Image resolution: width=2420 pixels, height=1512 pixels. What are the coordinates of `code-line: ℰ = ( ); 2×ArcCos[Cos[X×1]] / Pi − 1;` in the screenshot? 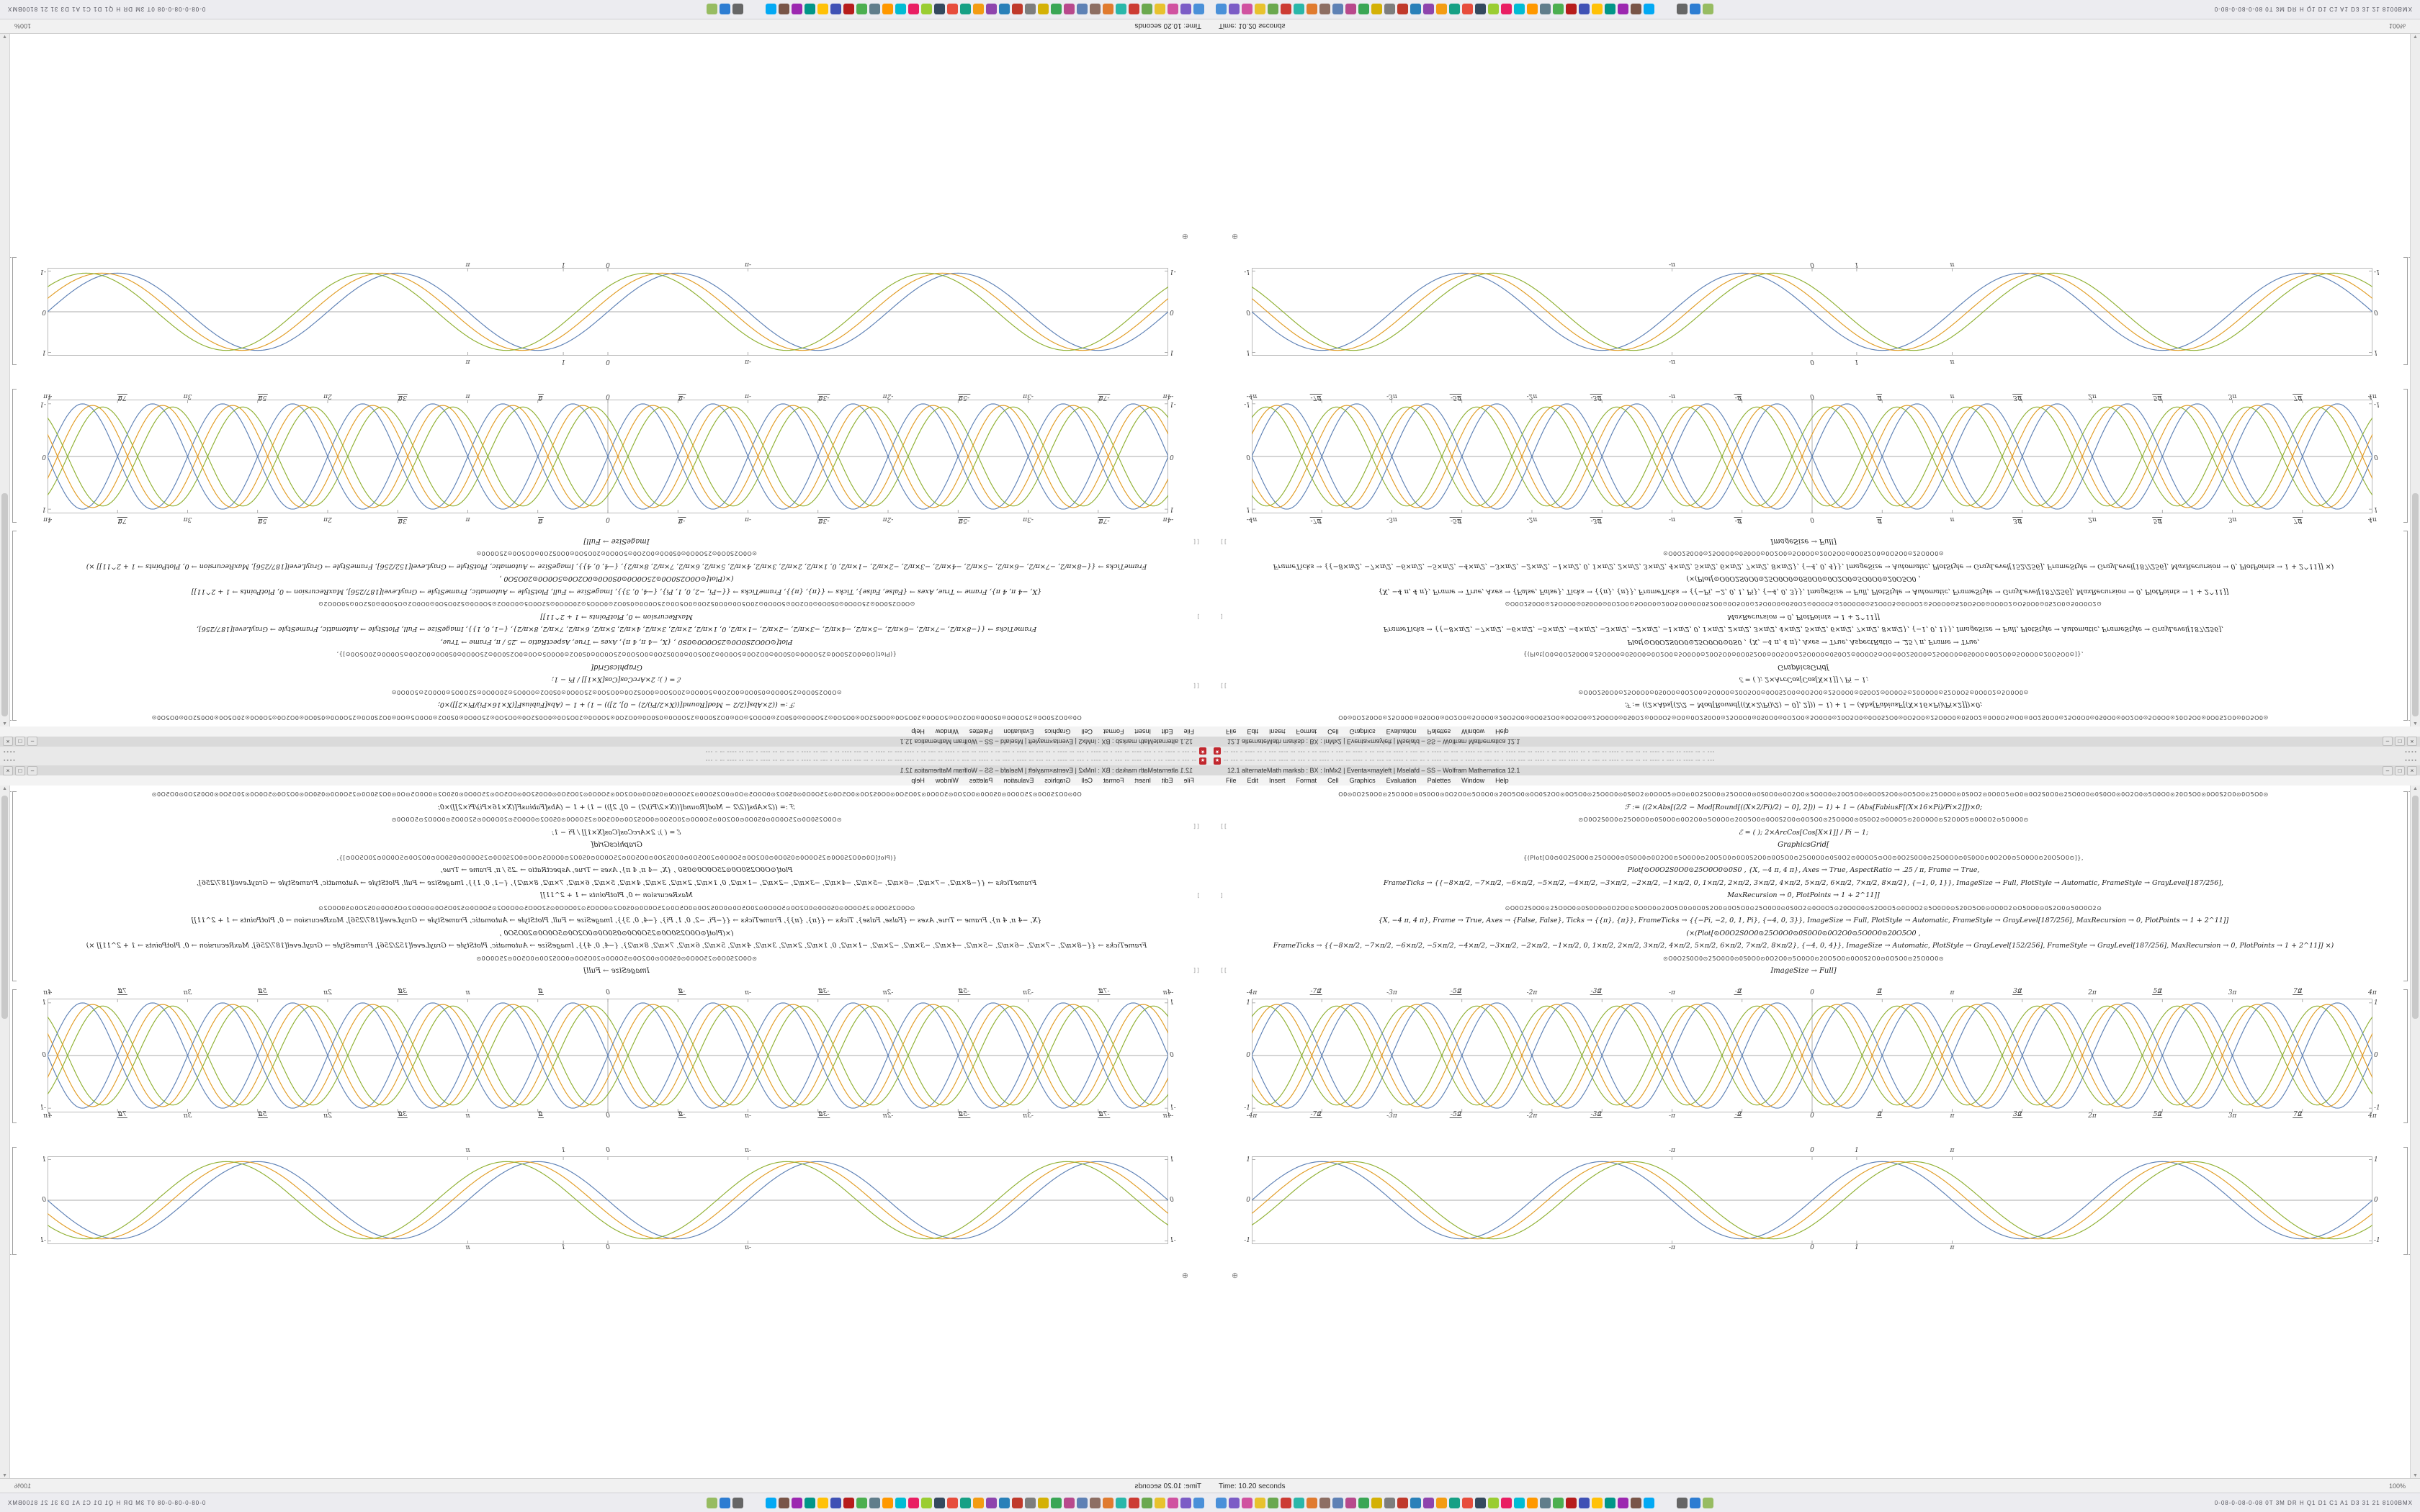 It's located at (616, 679).